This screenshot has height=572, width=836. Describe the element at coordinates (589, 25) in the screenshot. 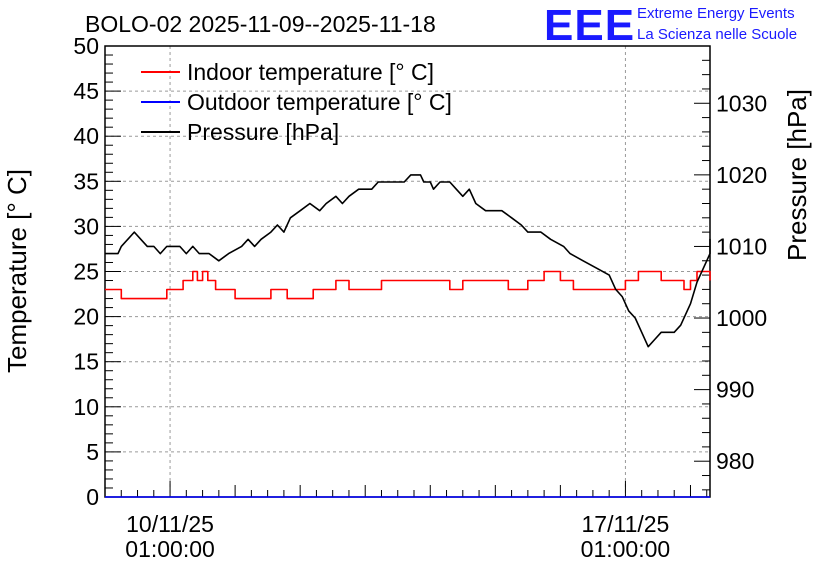

I see `eee-logo-mark: EEE` at that location.